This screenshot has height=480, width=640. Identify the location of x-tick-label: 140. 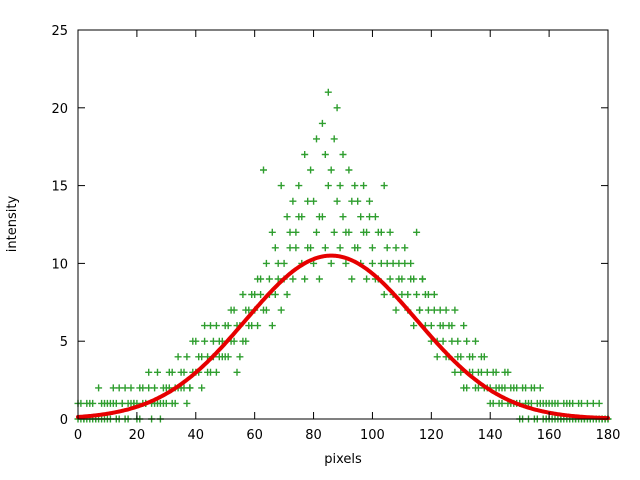
(490, 435).